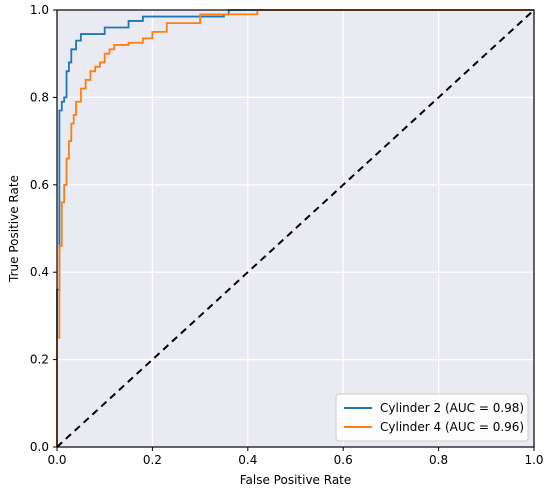 The image size is (550, 490). Describe the element at coordinates (39, 185) in the screenshot. I see `y-tick-label: 0.6` at that location.